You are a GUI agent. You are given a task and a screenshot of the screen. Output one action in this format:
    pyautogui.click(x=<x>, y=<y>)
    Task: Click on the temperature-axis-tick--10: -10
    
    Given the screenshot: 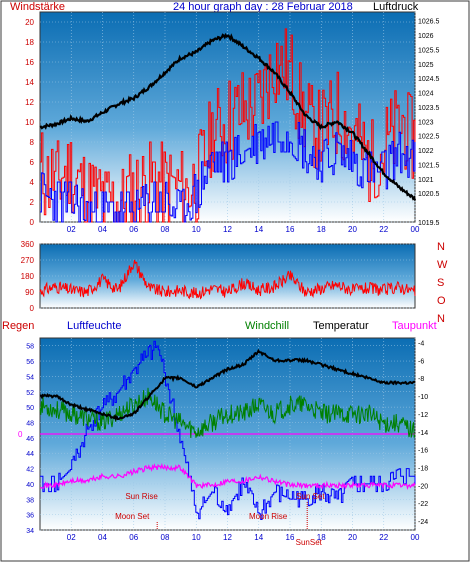 What is the action you would take?
    pyautogui.click(x=423, y=397)
    